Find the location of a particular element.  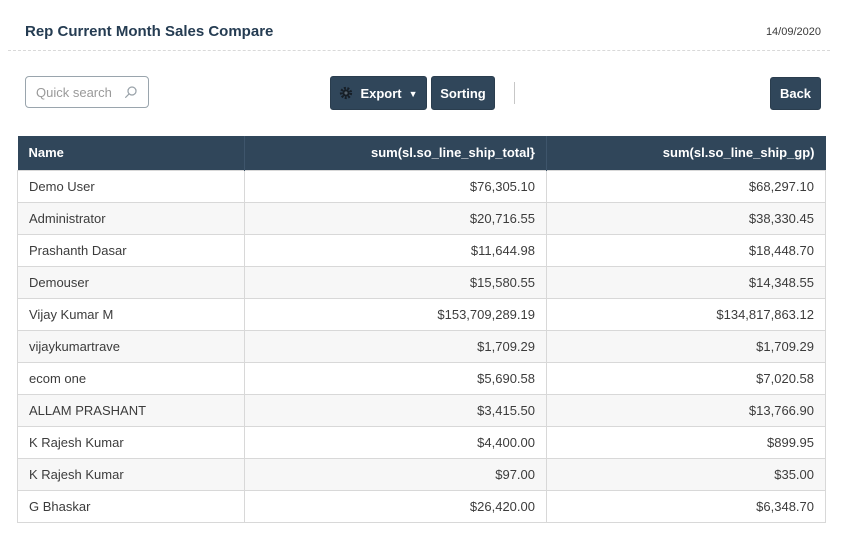

table-row: Demo User $76,305.10 $68,297.10 is located at coordinates (421, 186).